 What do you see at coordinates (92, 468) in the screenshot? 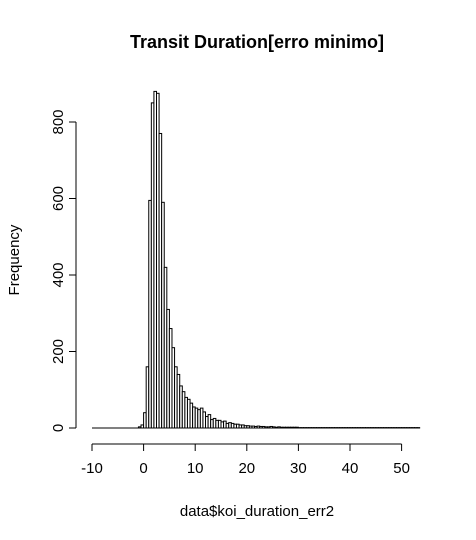
I see `x-tick-label: -10` at bounding box center [92, 468].